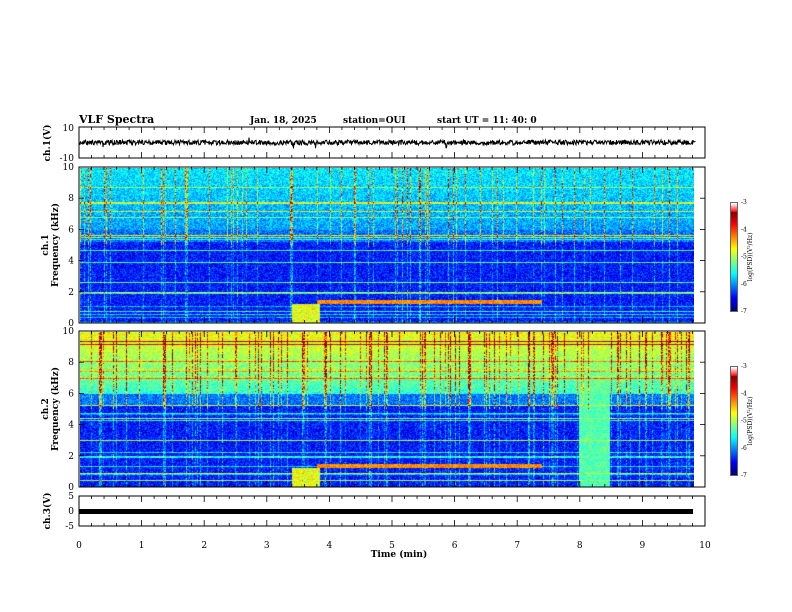 Image resolution: width=792 pixels, height=612 pixels. What do you see at coordinates (69, 527) in the screenshot?
I see `ch3-ytick-bottom: -5` at bounding box center [69, 527].